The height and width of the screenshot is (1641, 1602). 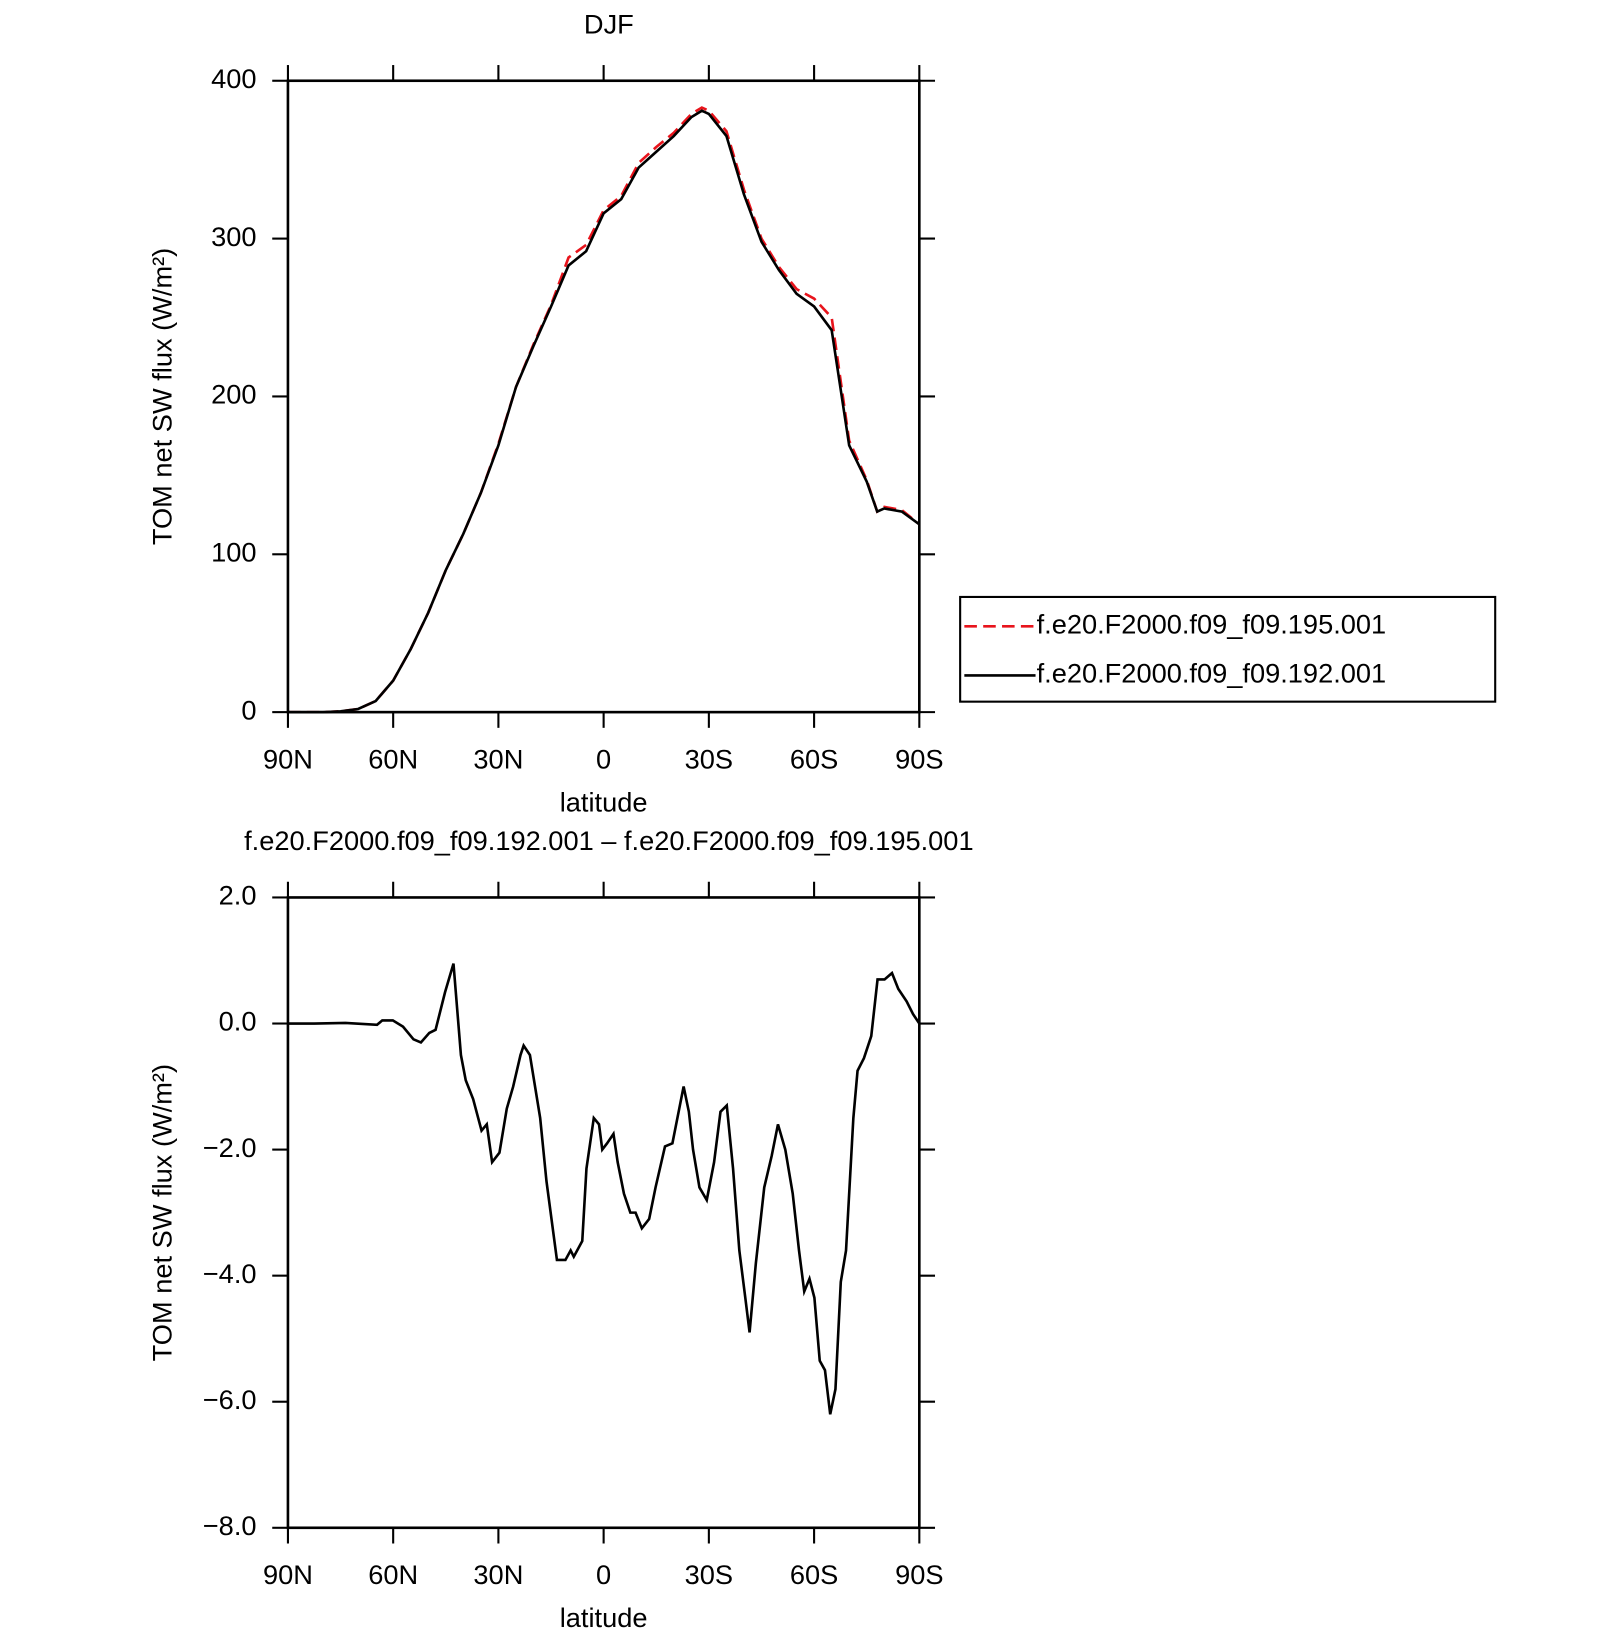 I want to click on chart-title: DJF, so click(x=609, y=23).